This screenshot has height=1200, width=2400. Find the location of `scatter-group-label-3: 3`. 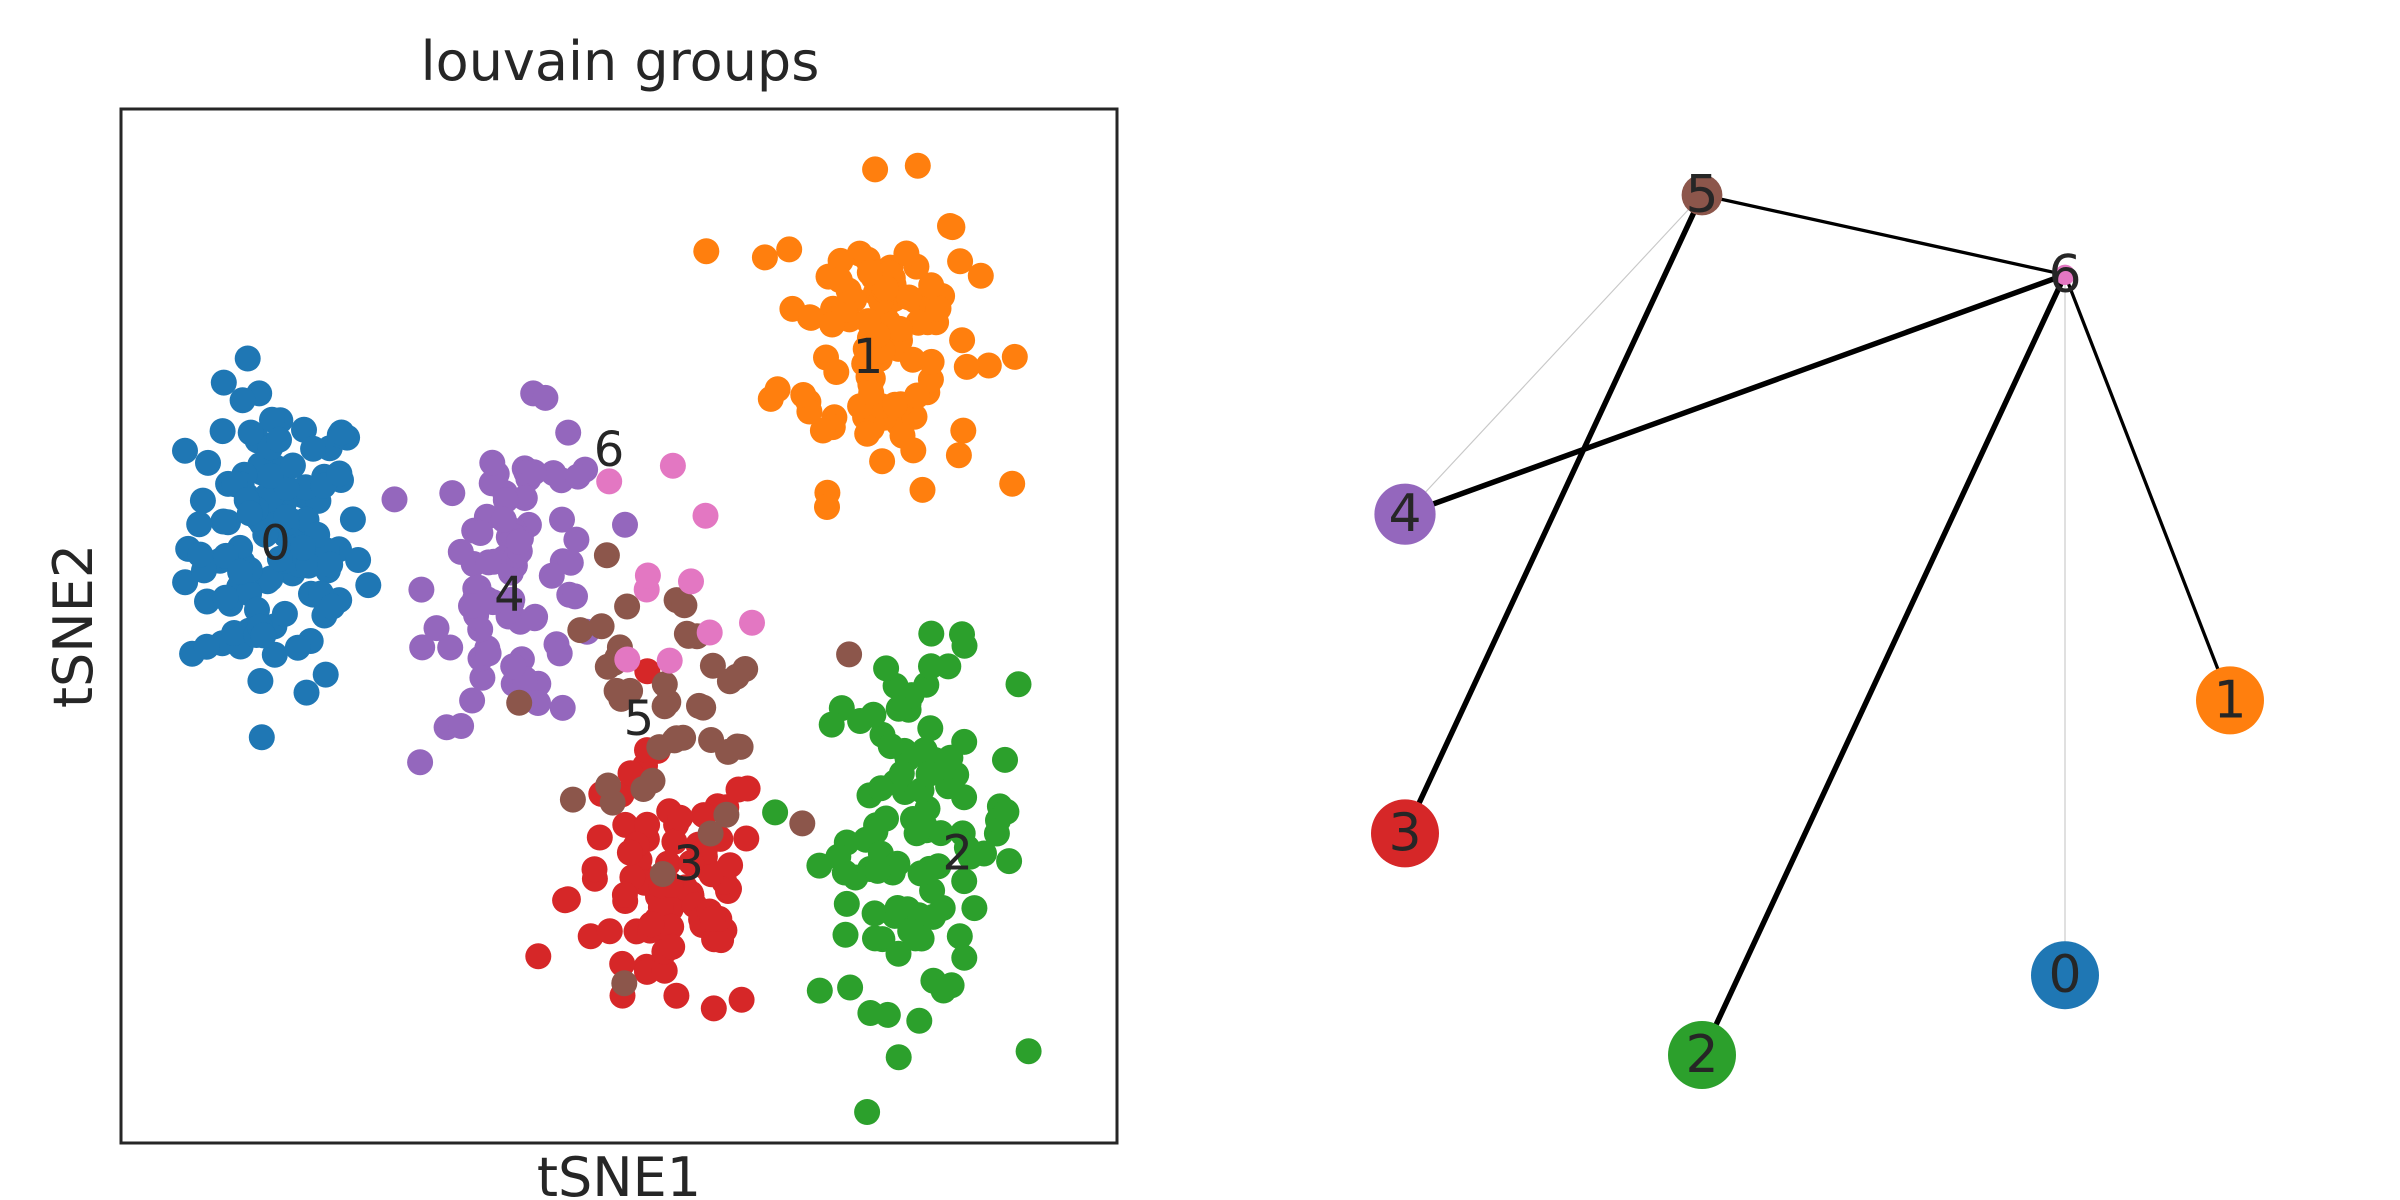

scatter-group-label-3: 3 is located at coordinates (688, 864).